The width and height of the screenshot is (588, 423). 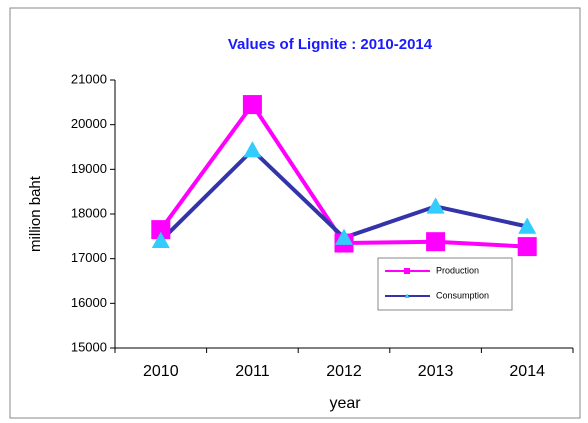 What do you see at coordinates (462, 295) in the screenshot?
I see `legend-label: Consumption` at bounding box center [462, 295].